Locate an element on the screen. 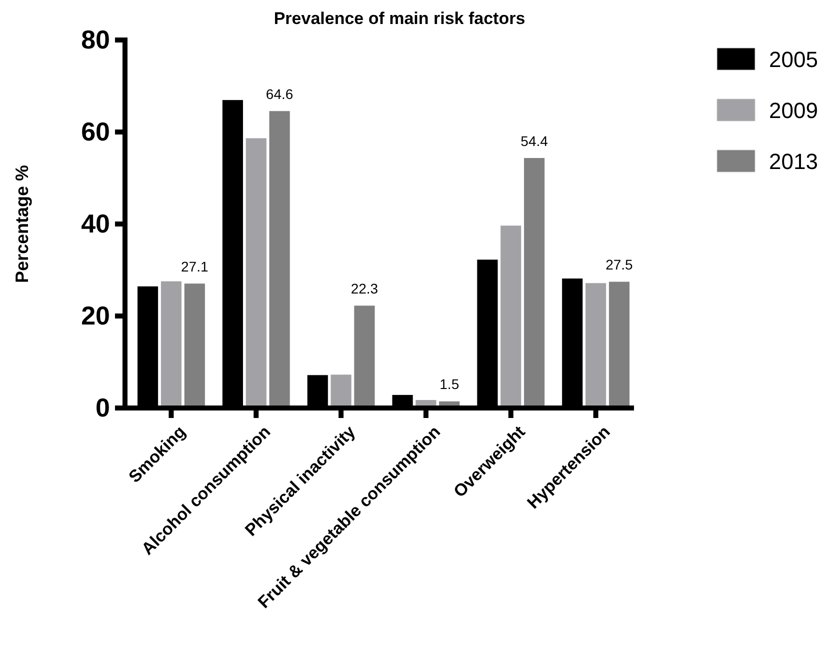 The image size is (830, 654). data-label: 1.5 is located at coordinates (450, 384).